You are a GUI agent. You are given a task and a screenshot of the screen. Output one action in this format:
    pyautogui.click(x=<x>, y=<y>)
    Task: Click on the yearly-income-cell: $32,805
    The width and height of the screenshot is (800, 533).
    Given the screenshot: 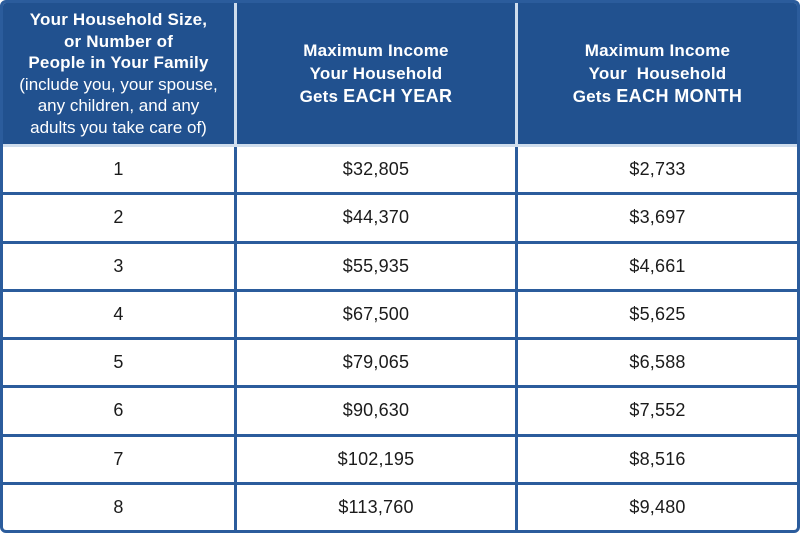 What is the action you would take?
    pyautogui.click(x=376, y=170)
    